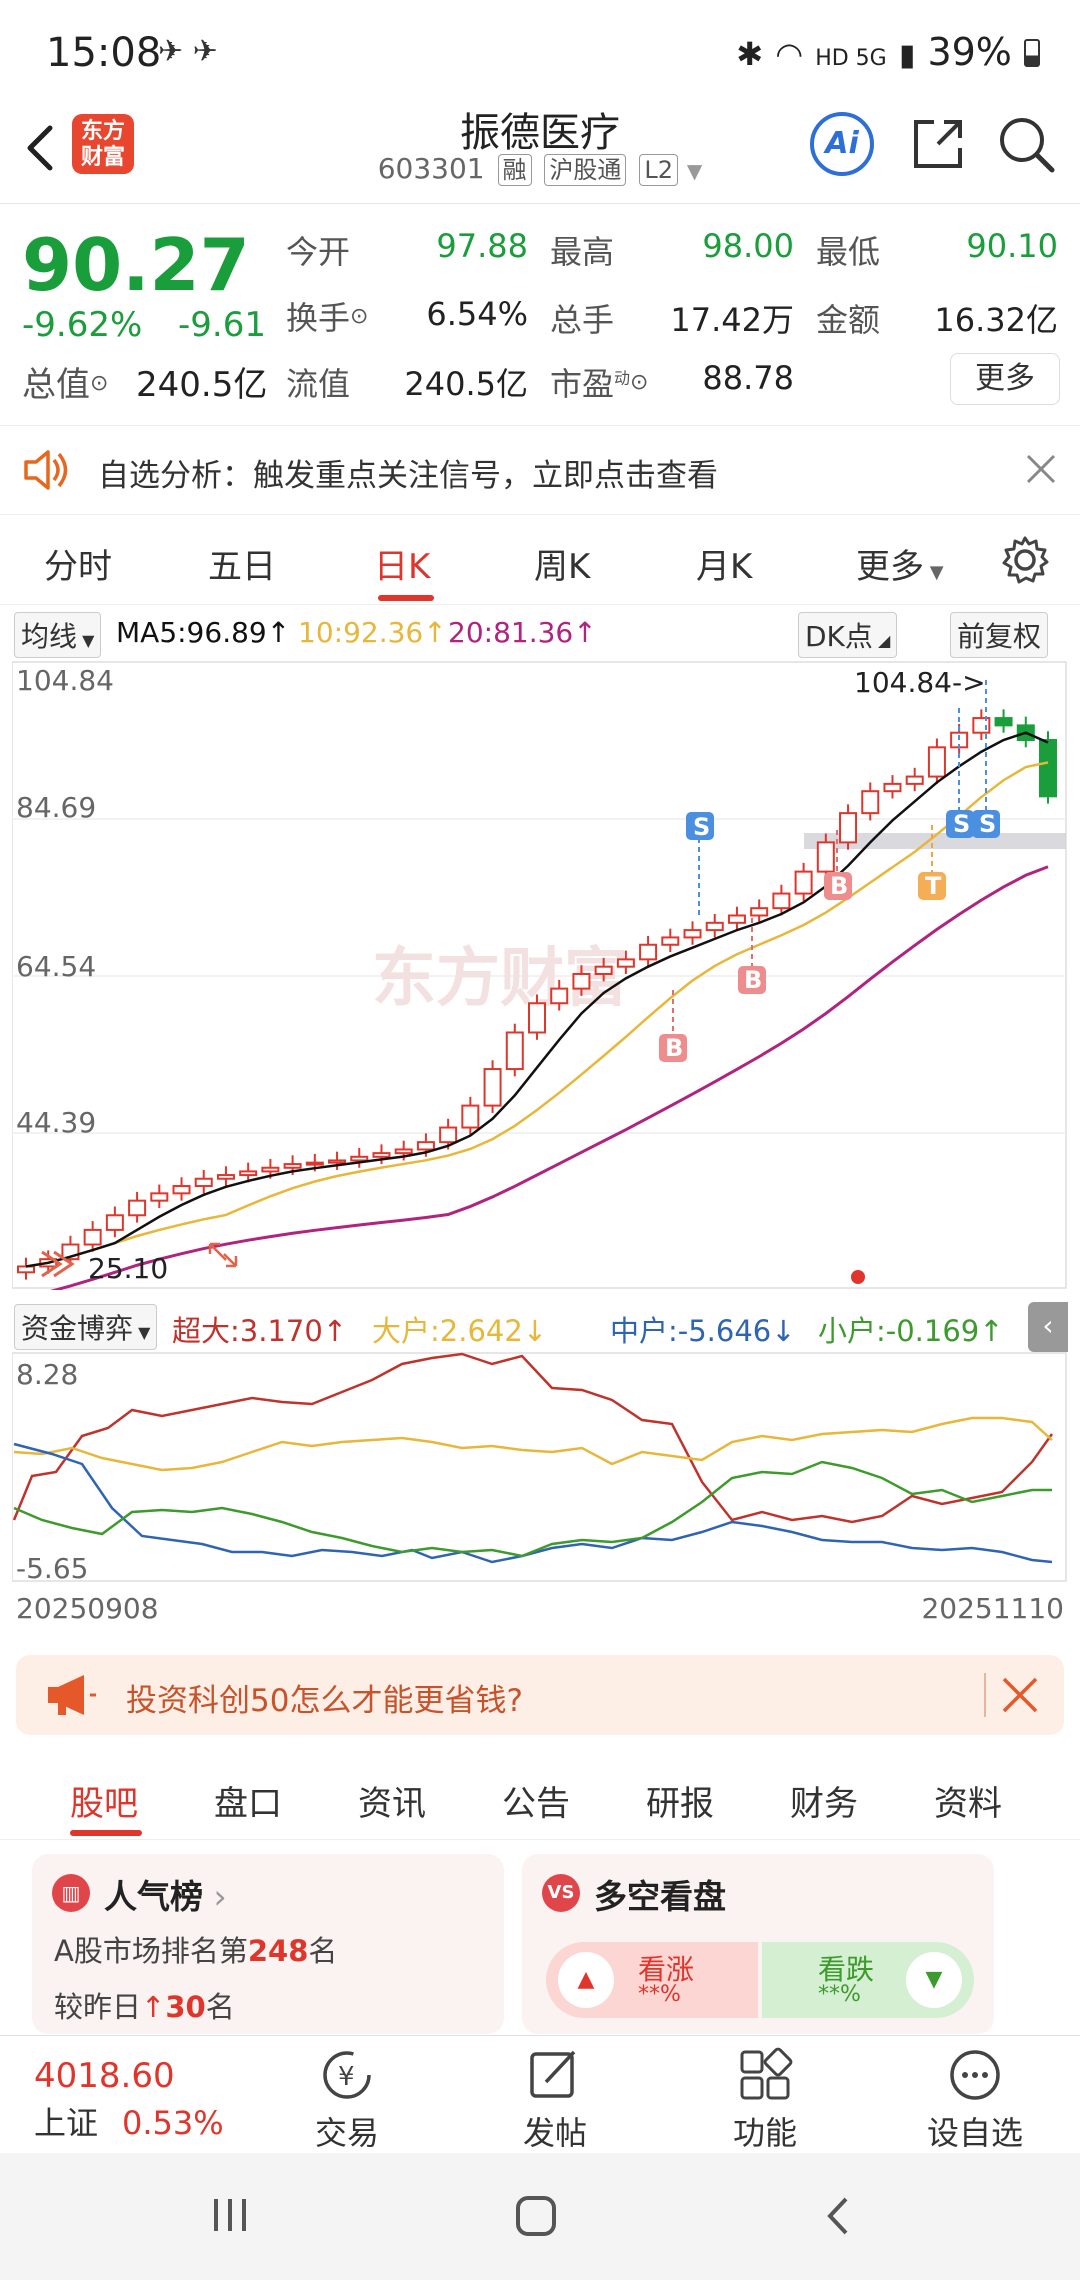 The height and width of the screenshot is (2280, 1080). What do you see at coordinates (323, 1951) in the screenshot?
I see `rank-suffix: 名` at bounding box center [323, 1951].